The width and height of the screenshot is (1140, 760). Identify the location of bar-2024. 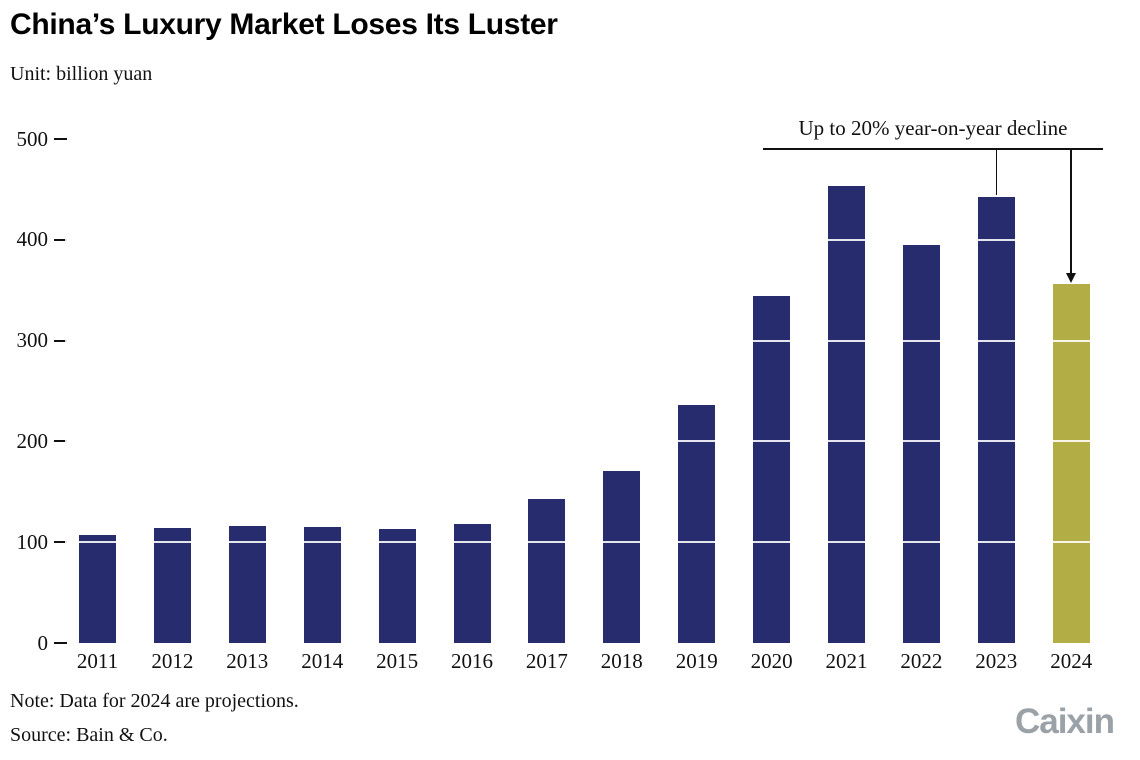
(1071, 463).